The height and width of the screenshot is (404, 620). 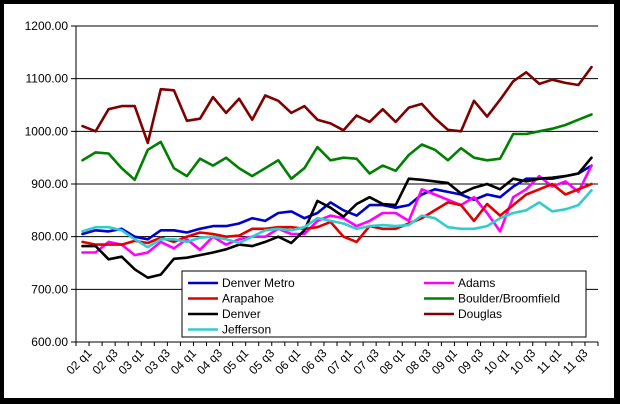 What do you see at coordinates (522, 361) in the screenshot?
I see `x-tick-label: 10 q3` at bounding box center [522, 361].